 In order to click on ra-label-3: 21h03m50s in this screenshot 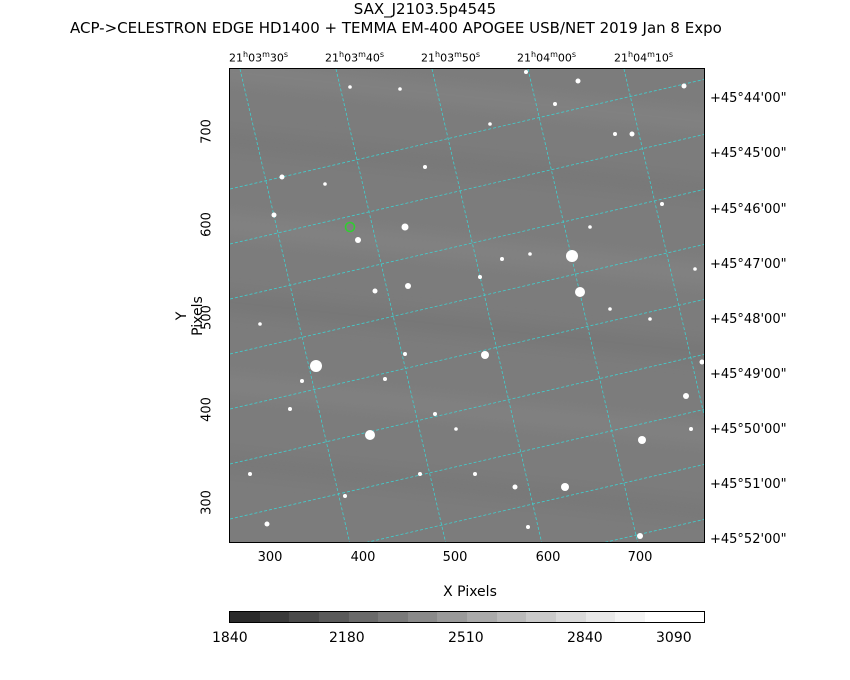, I will do `click(451, 57)`.